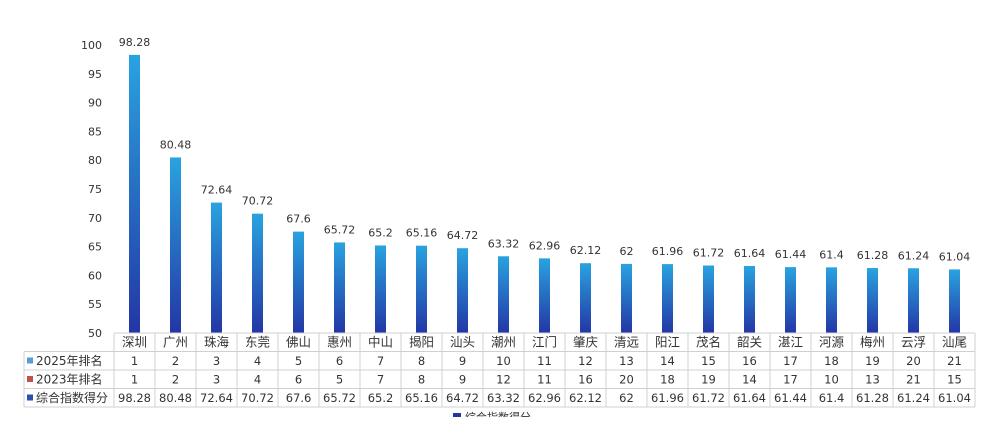  I want to click on table-cell: 15, so click(708, 361).